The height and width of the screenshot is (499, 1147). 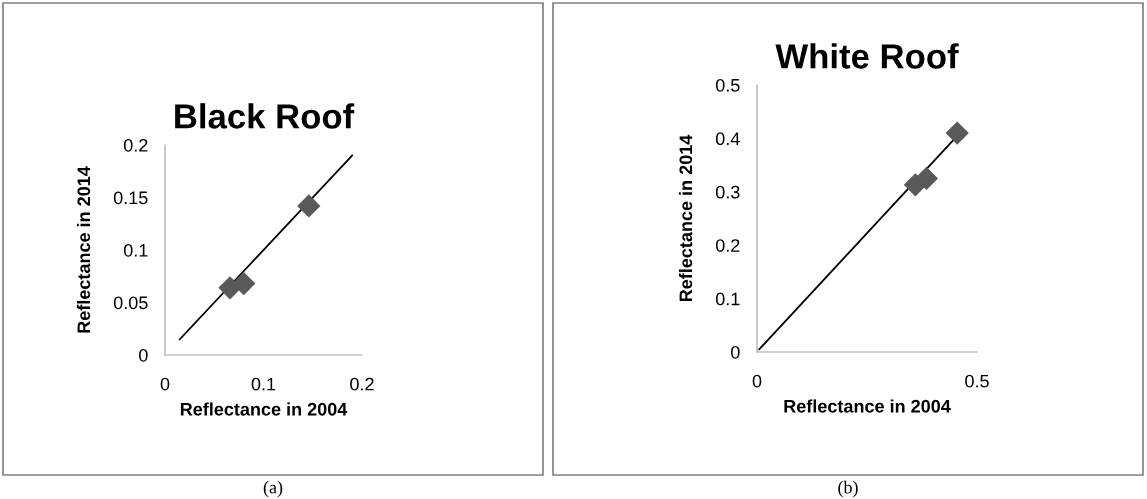 What do you see at coordinates (273, 489) in the screenshot?
I see `text: (a)` at bounding box center [273, 489].